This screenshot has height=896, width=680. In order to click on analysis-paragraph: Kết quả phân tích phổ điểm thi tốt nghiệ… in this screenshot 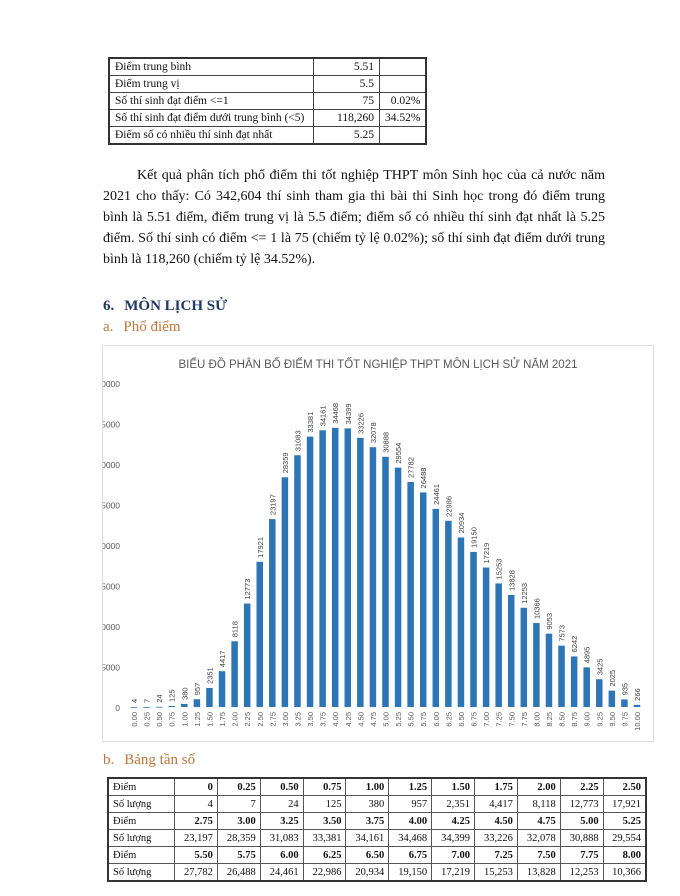, I will do `click(354, 217)`.